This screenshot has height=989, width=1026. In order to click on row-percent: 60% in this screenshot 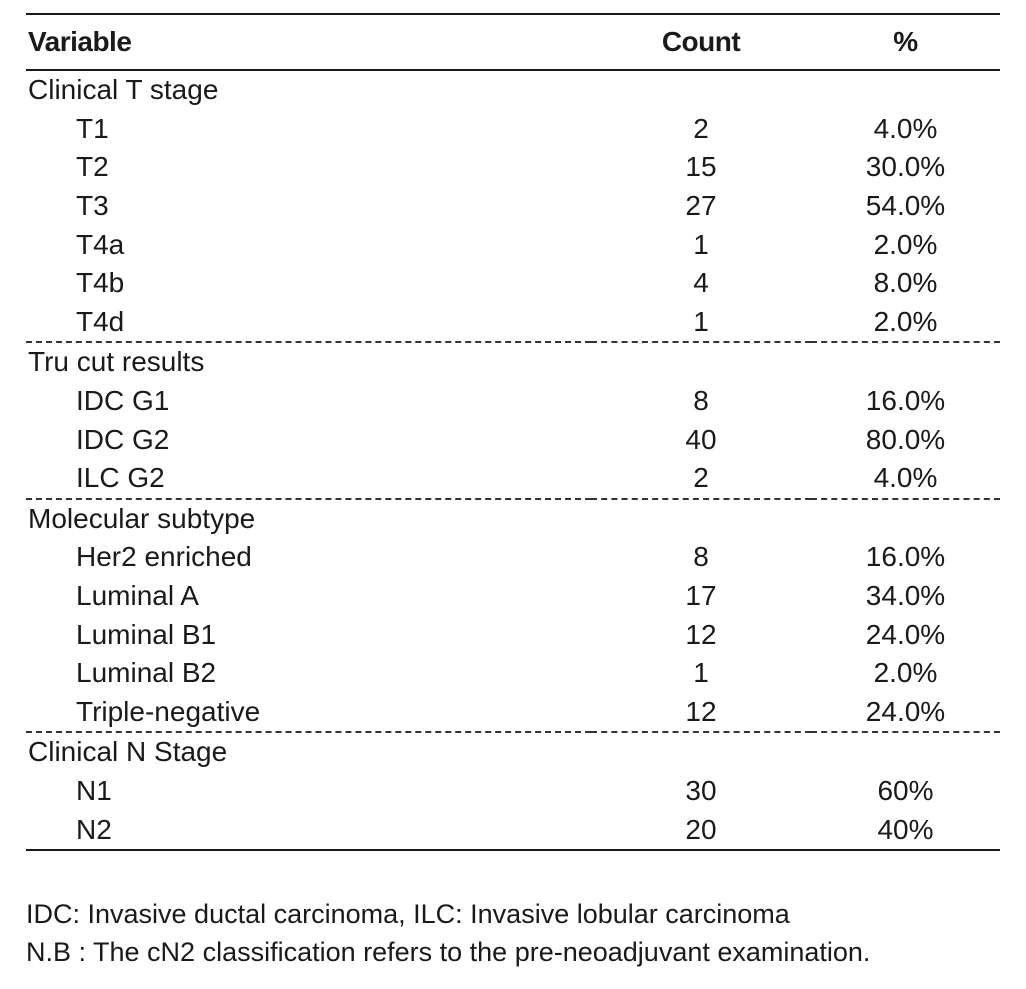, I will do `click(905, 790)`.